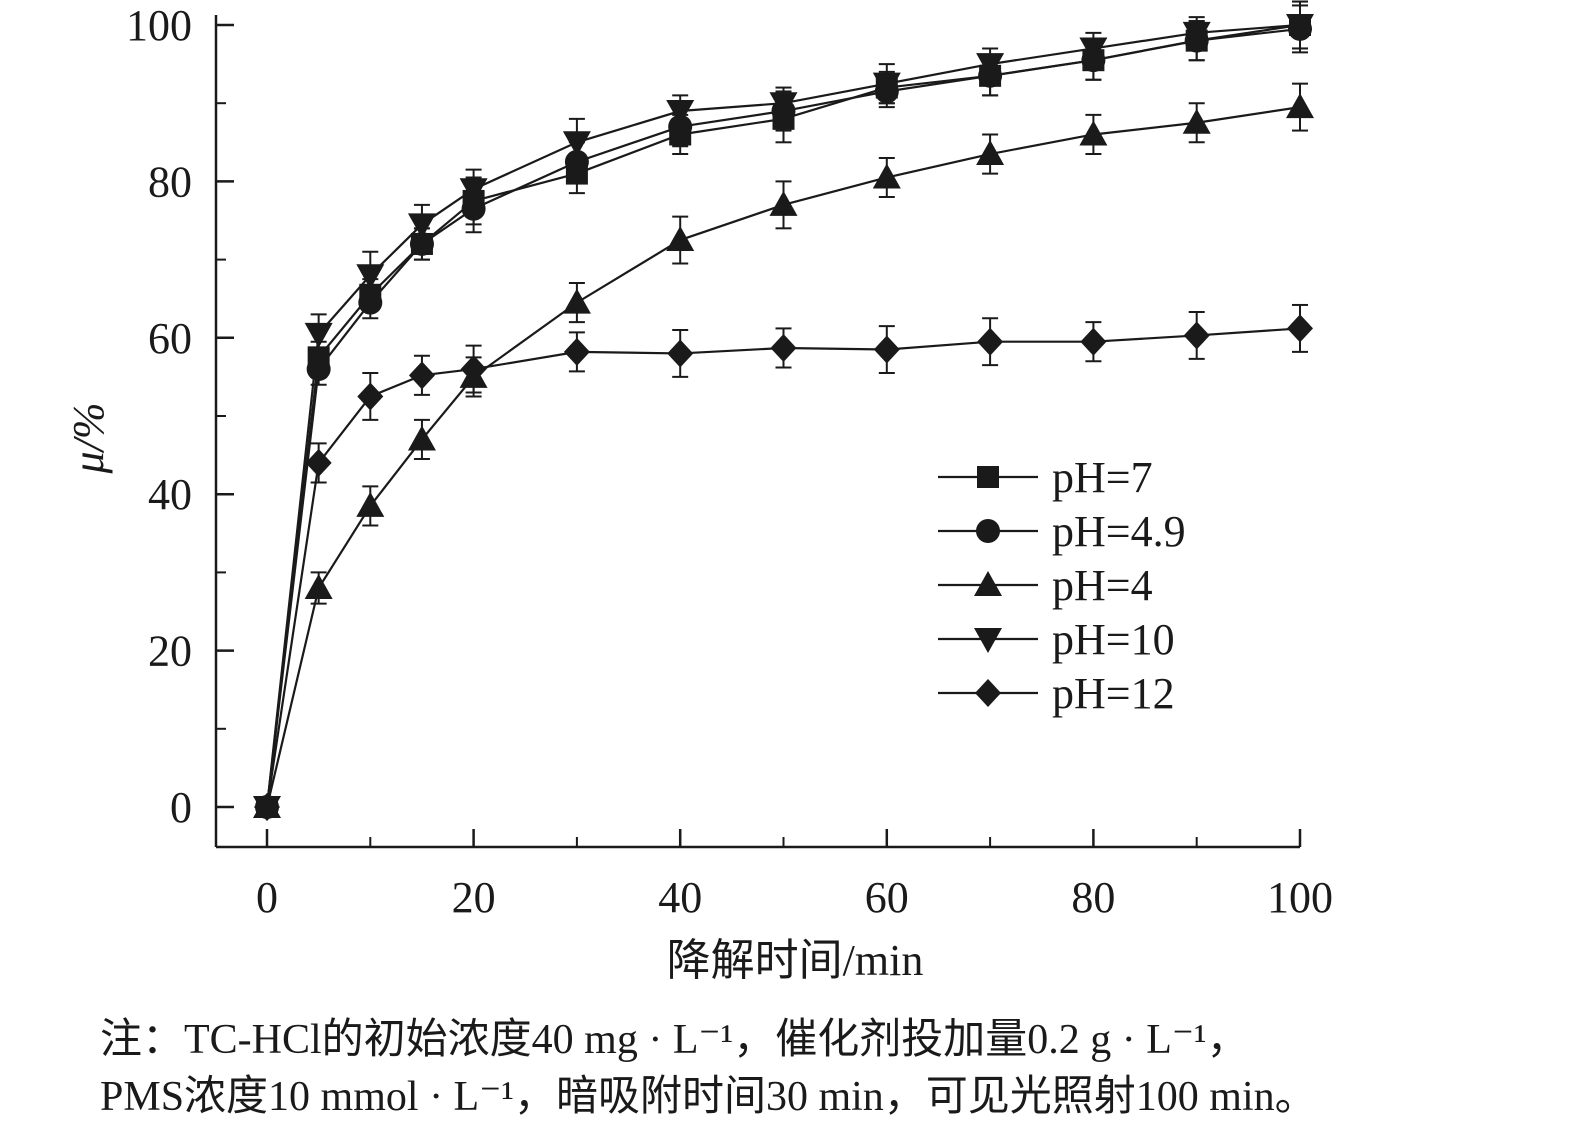 Image resolution: width=1575 pixels, height=1131 pixels. I want to click on x-tick-label: 60, so click(887, 897).